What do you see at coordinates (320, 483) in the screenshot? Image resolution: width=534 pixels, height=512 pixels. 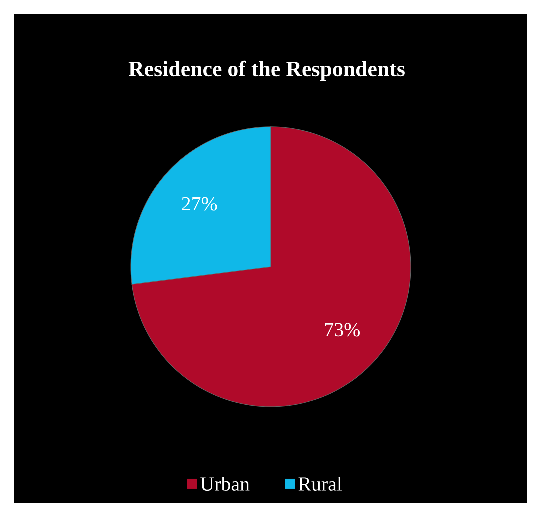 I see `legend-label: Rural` at bounding box center [320, 483].